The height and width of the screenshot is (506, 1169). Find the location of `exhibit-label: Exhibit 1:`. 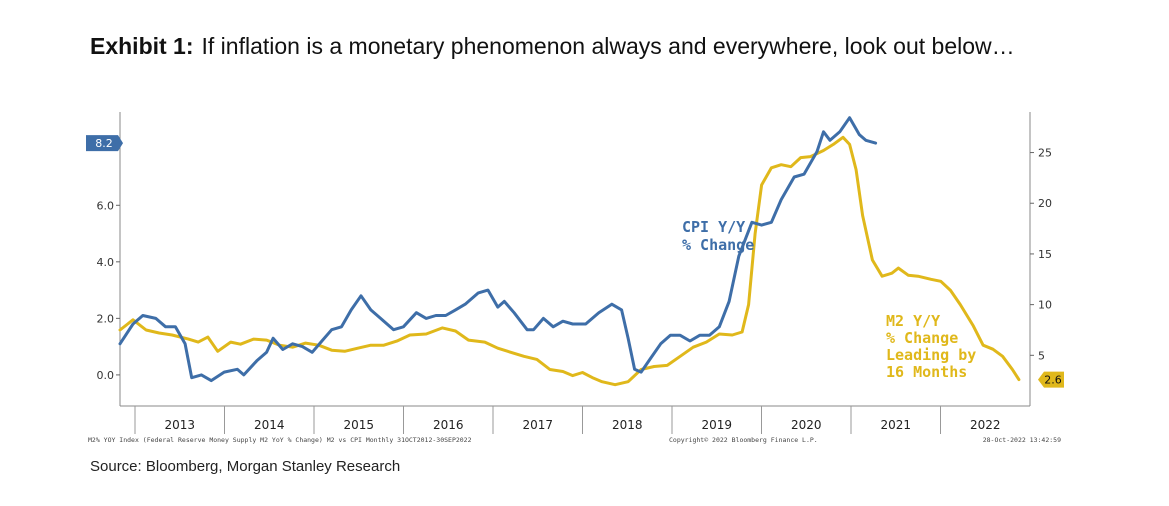

exhibit-label: Exhibit 1: is located at coordinates (142, 46).